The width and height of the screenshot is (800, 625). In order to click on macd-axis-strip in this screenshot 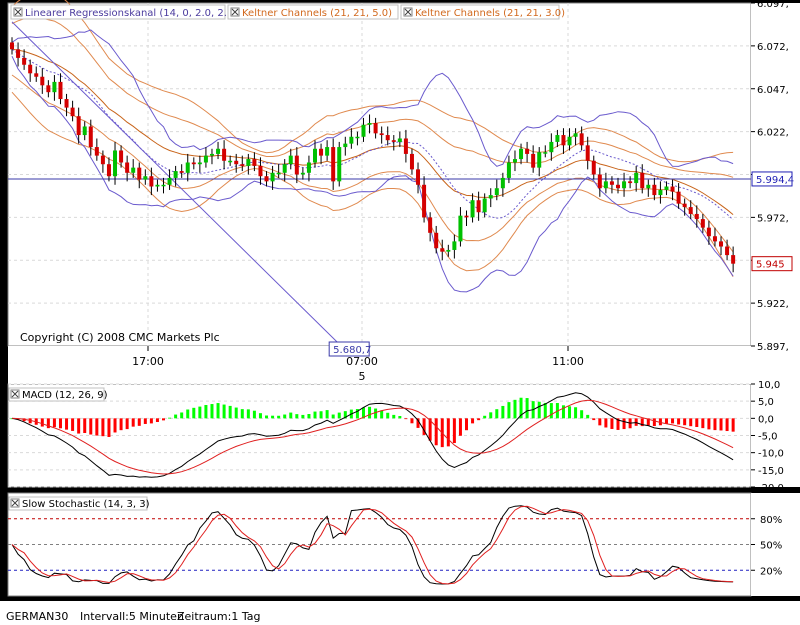, I will do `click(775, 435)`.